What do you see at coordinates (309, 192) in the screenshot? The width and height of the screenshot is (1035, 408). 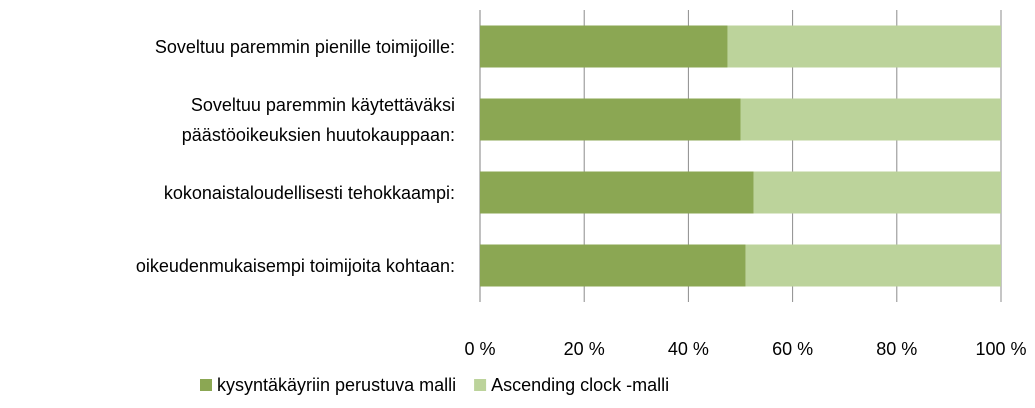 I see `category-label: kokonaistaloudellisesti tehokkaampi:` at bounding box center [309, 192].